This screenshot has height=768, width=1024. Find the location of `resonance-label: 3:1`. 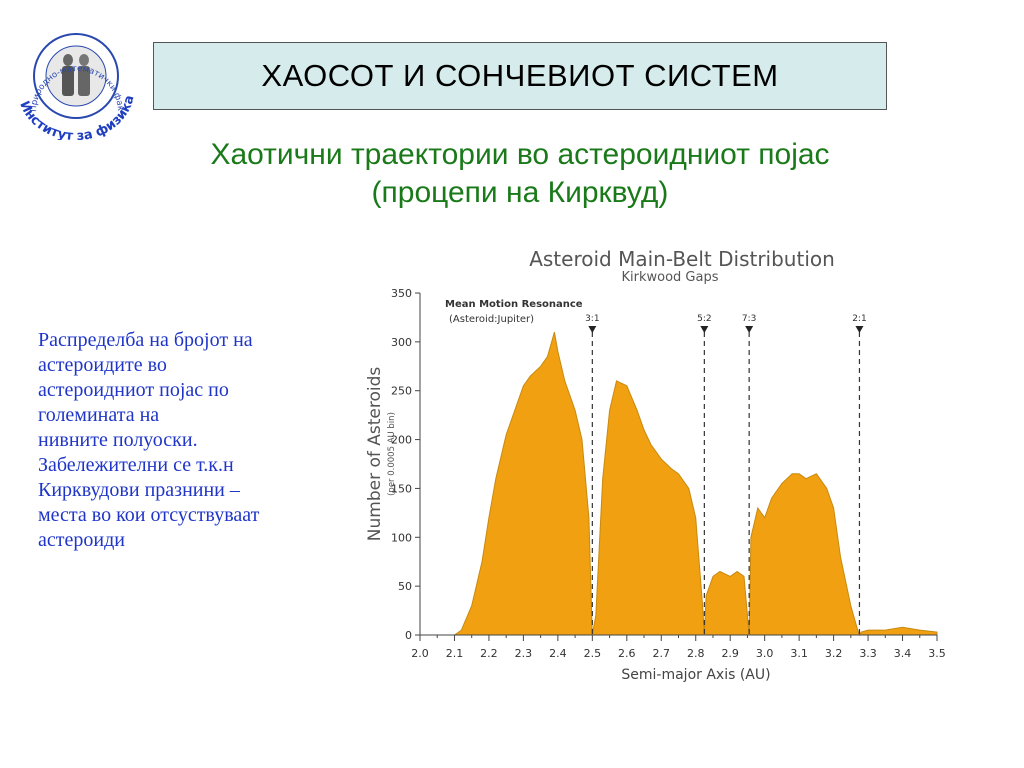

resonance-label: 3:1 is located at coordinates (592, 319).